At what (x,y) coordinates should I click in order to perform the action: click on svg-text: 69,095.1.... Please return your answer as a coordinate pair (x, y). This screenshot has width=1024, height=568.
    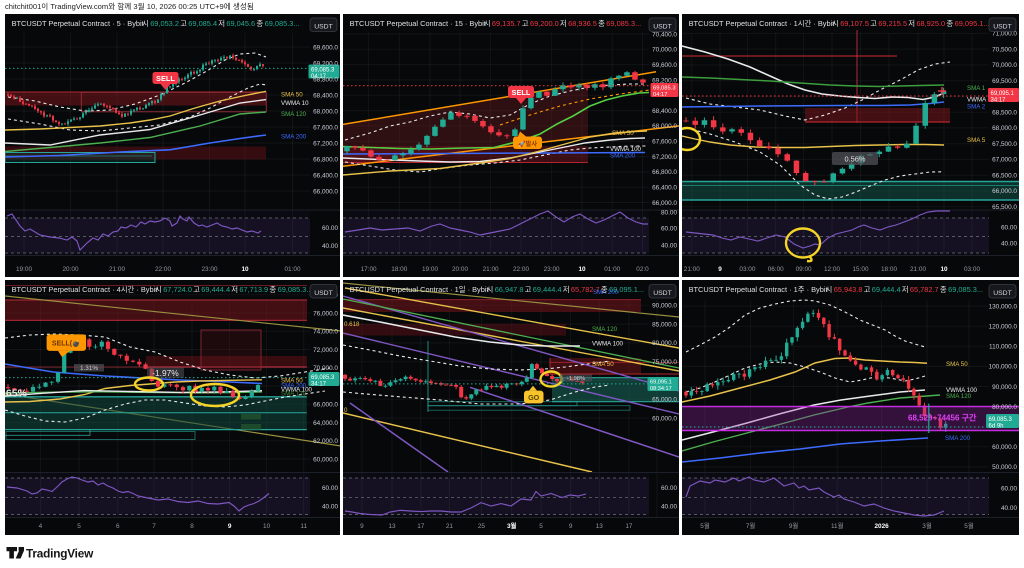
    Looking at the image, I should click on (626, 289).